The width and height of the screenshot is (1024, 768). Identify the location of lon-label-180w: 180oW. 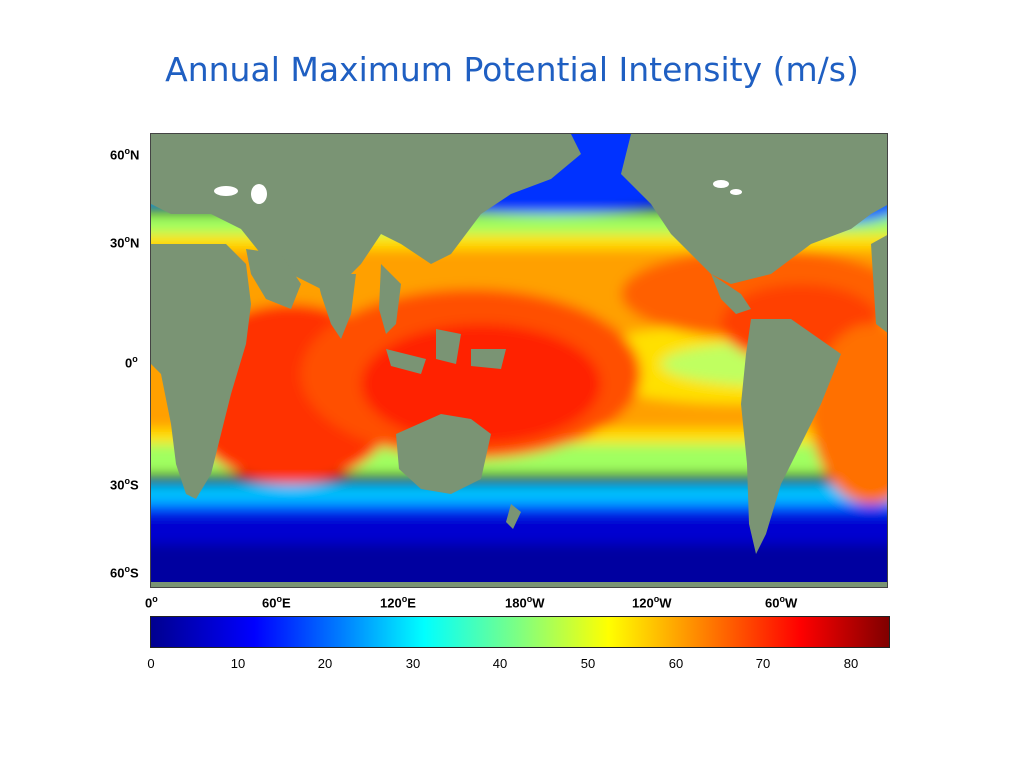
(525, 602).